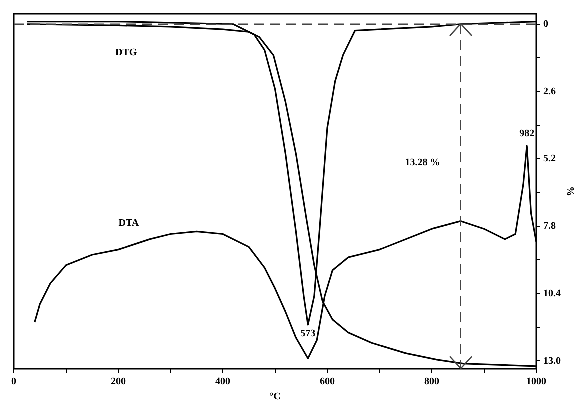 The height and width of the screenshot is (403, 576). I want to click on y-axis-title: %, so click(570, 191).